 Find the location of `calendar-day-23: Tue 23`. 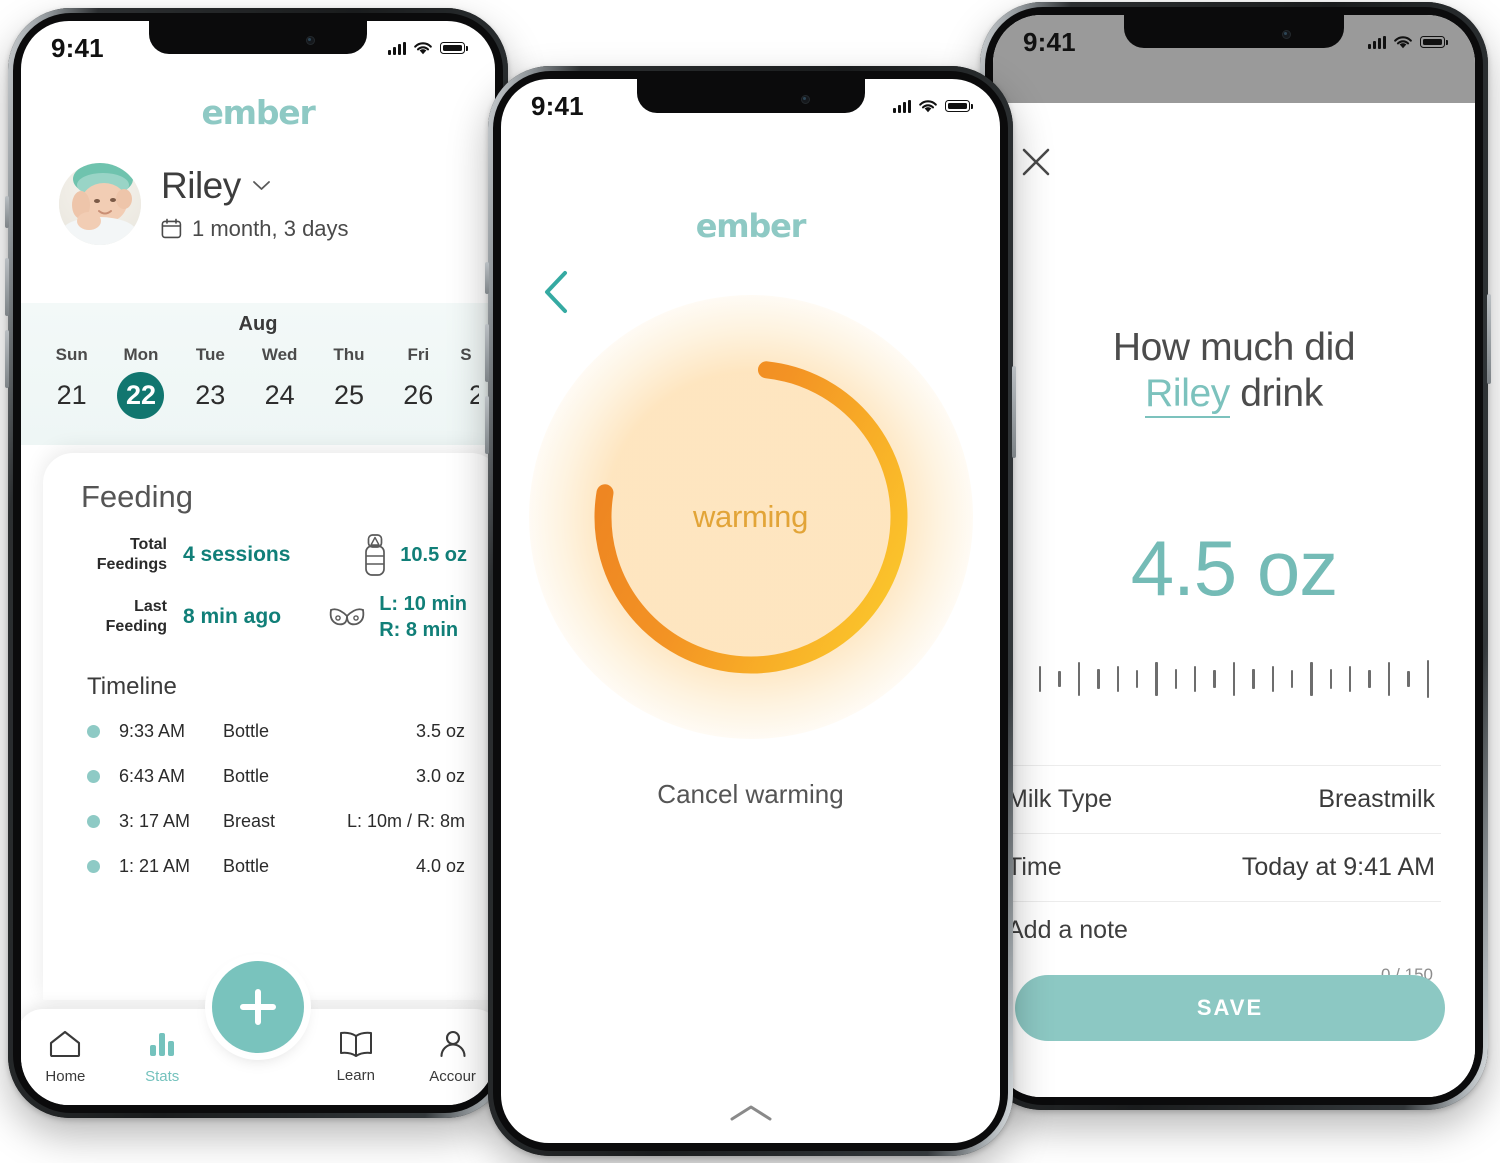

calendar-day-23: Tue 23 is located at coordinates (210, 382).